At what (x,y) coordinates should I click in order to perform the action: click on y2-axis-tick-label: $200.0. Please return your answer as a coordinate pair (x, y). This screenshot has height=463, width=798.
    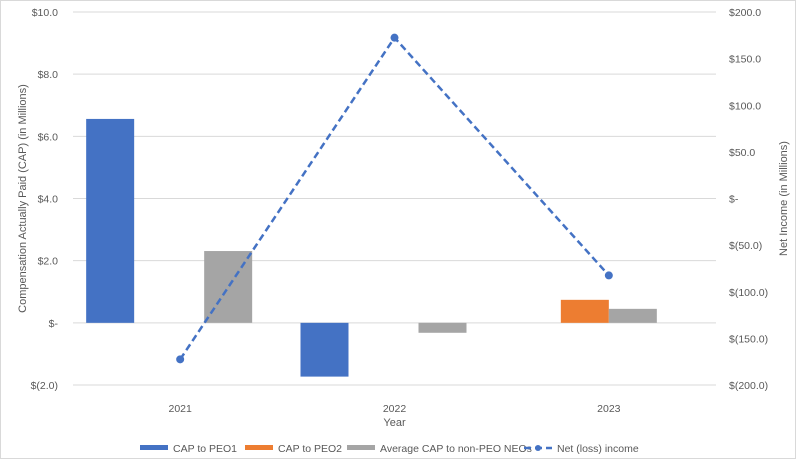
    Looking at the image, I should click on (745, 13).